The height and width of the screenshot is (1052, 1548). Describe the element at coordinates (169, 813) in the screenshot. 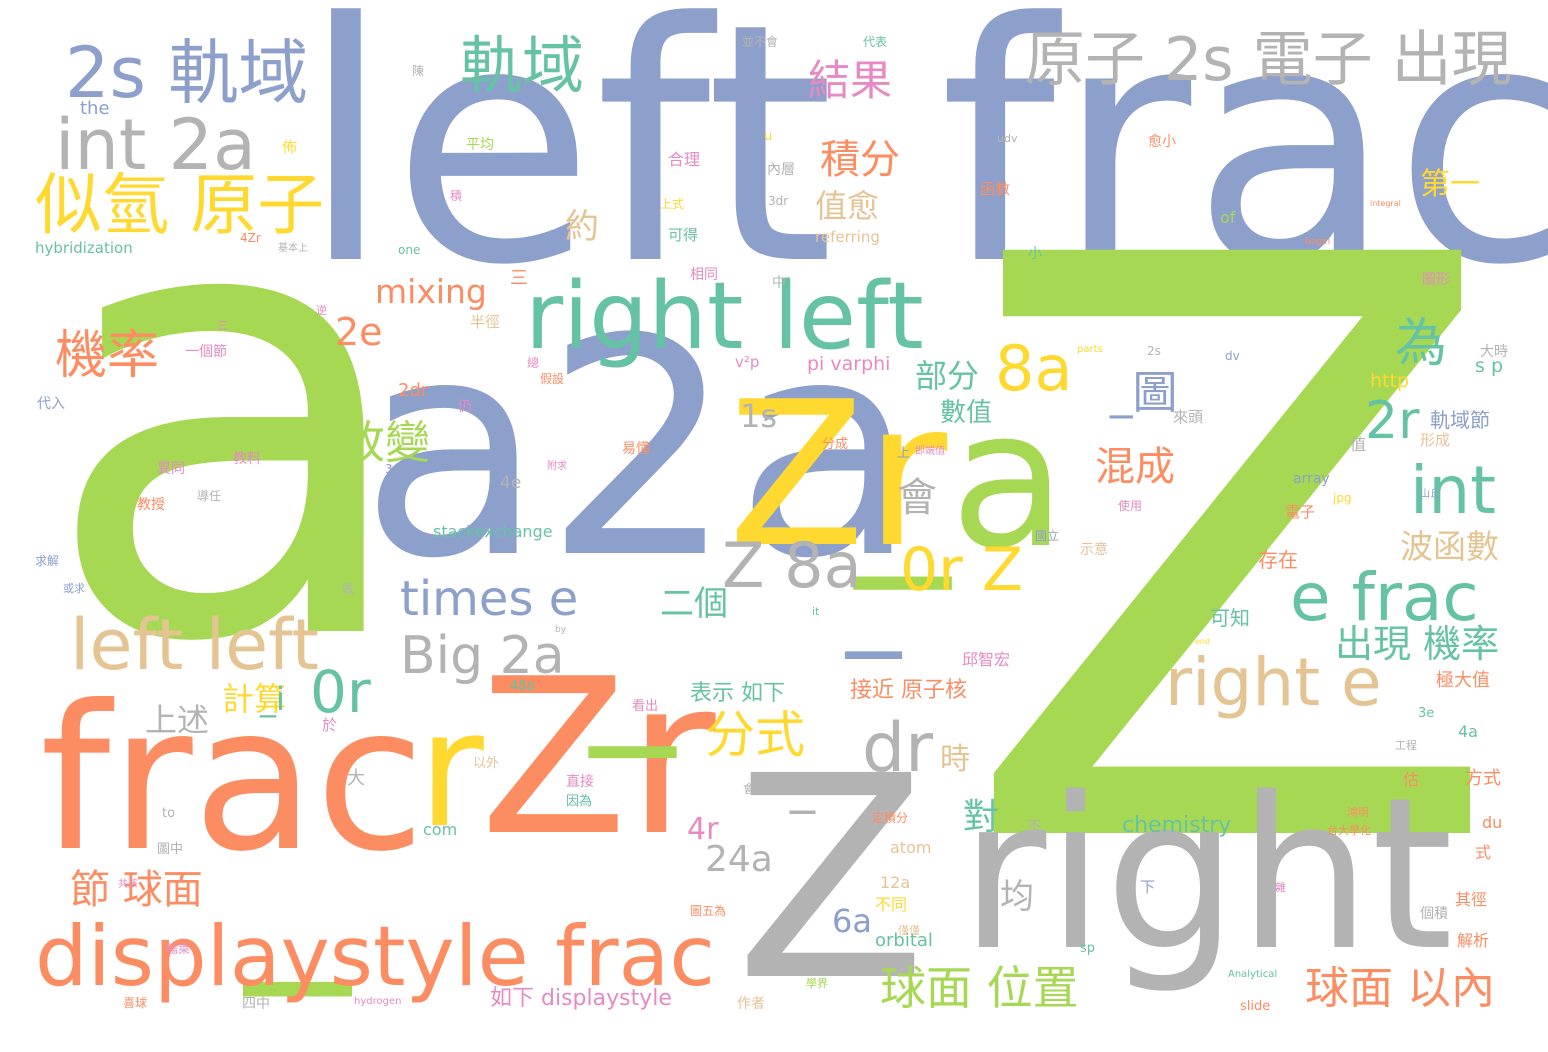

I see `word: to` at that location.